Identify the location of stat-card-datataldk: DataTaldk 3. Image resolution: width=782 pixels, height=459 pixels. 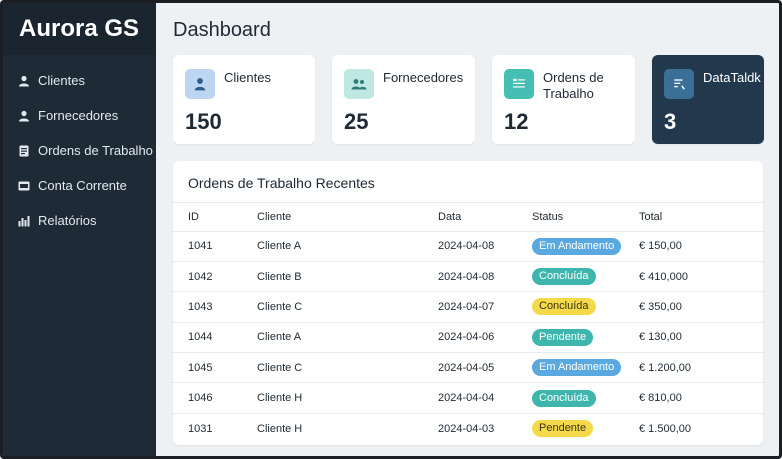
(708, 99).